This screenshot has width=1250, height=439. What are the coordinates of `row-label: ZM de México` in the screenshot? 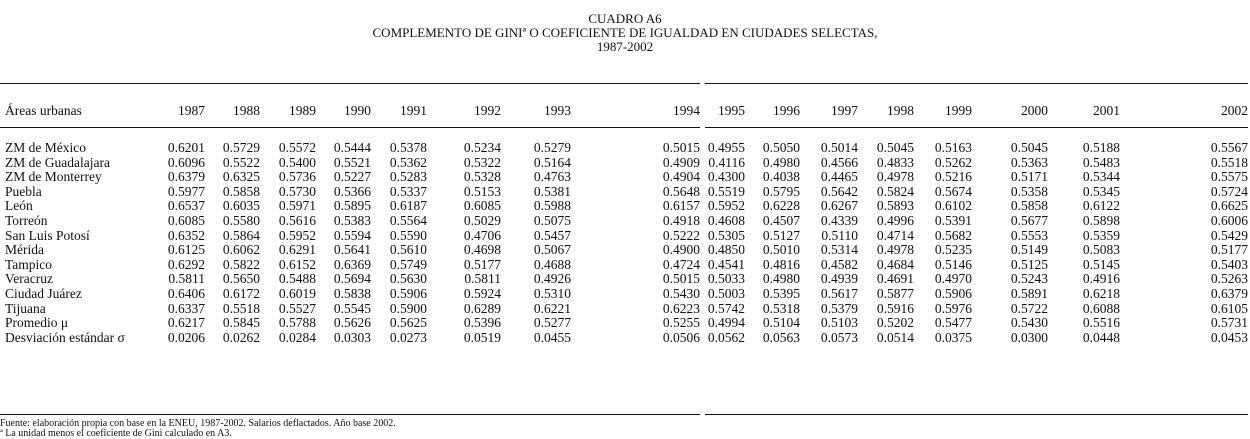 It's located at (45, 147).